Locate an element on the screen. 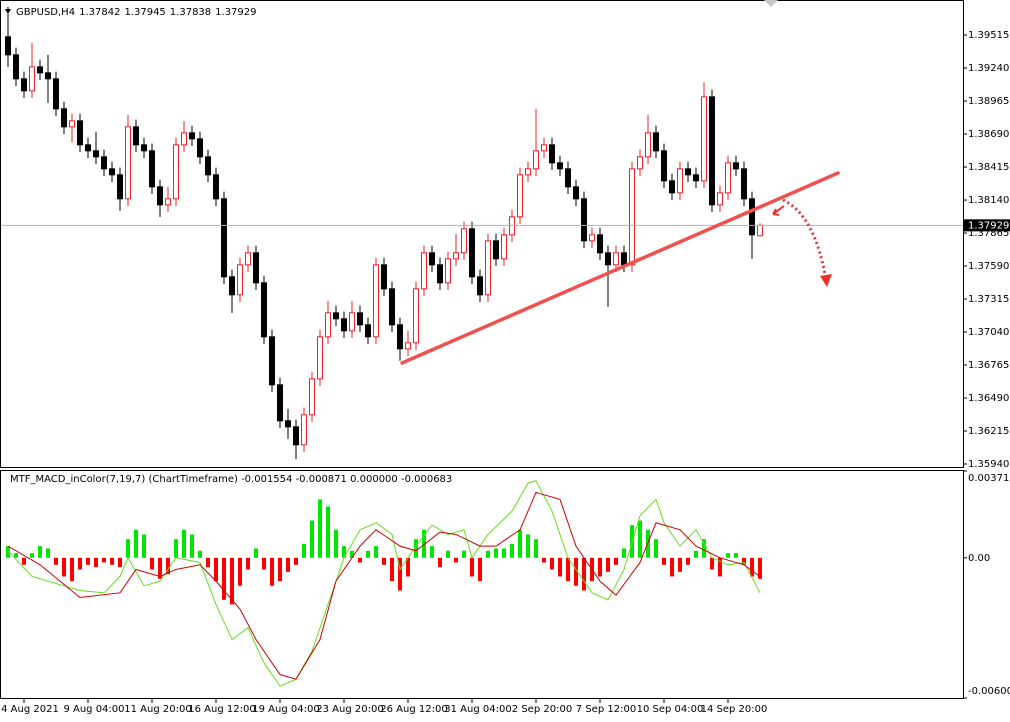 This screenshot has height=722, width=1010. x-tick-label: 16 Aug 12:00 is located at coordinates (221, 709).